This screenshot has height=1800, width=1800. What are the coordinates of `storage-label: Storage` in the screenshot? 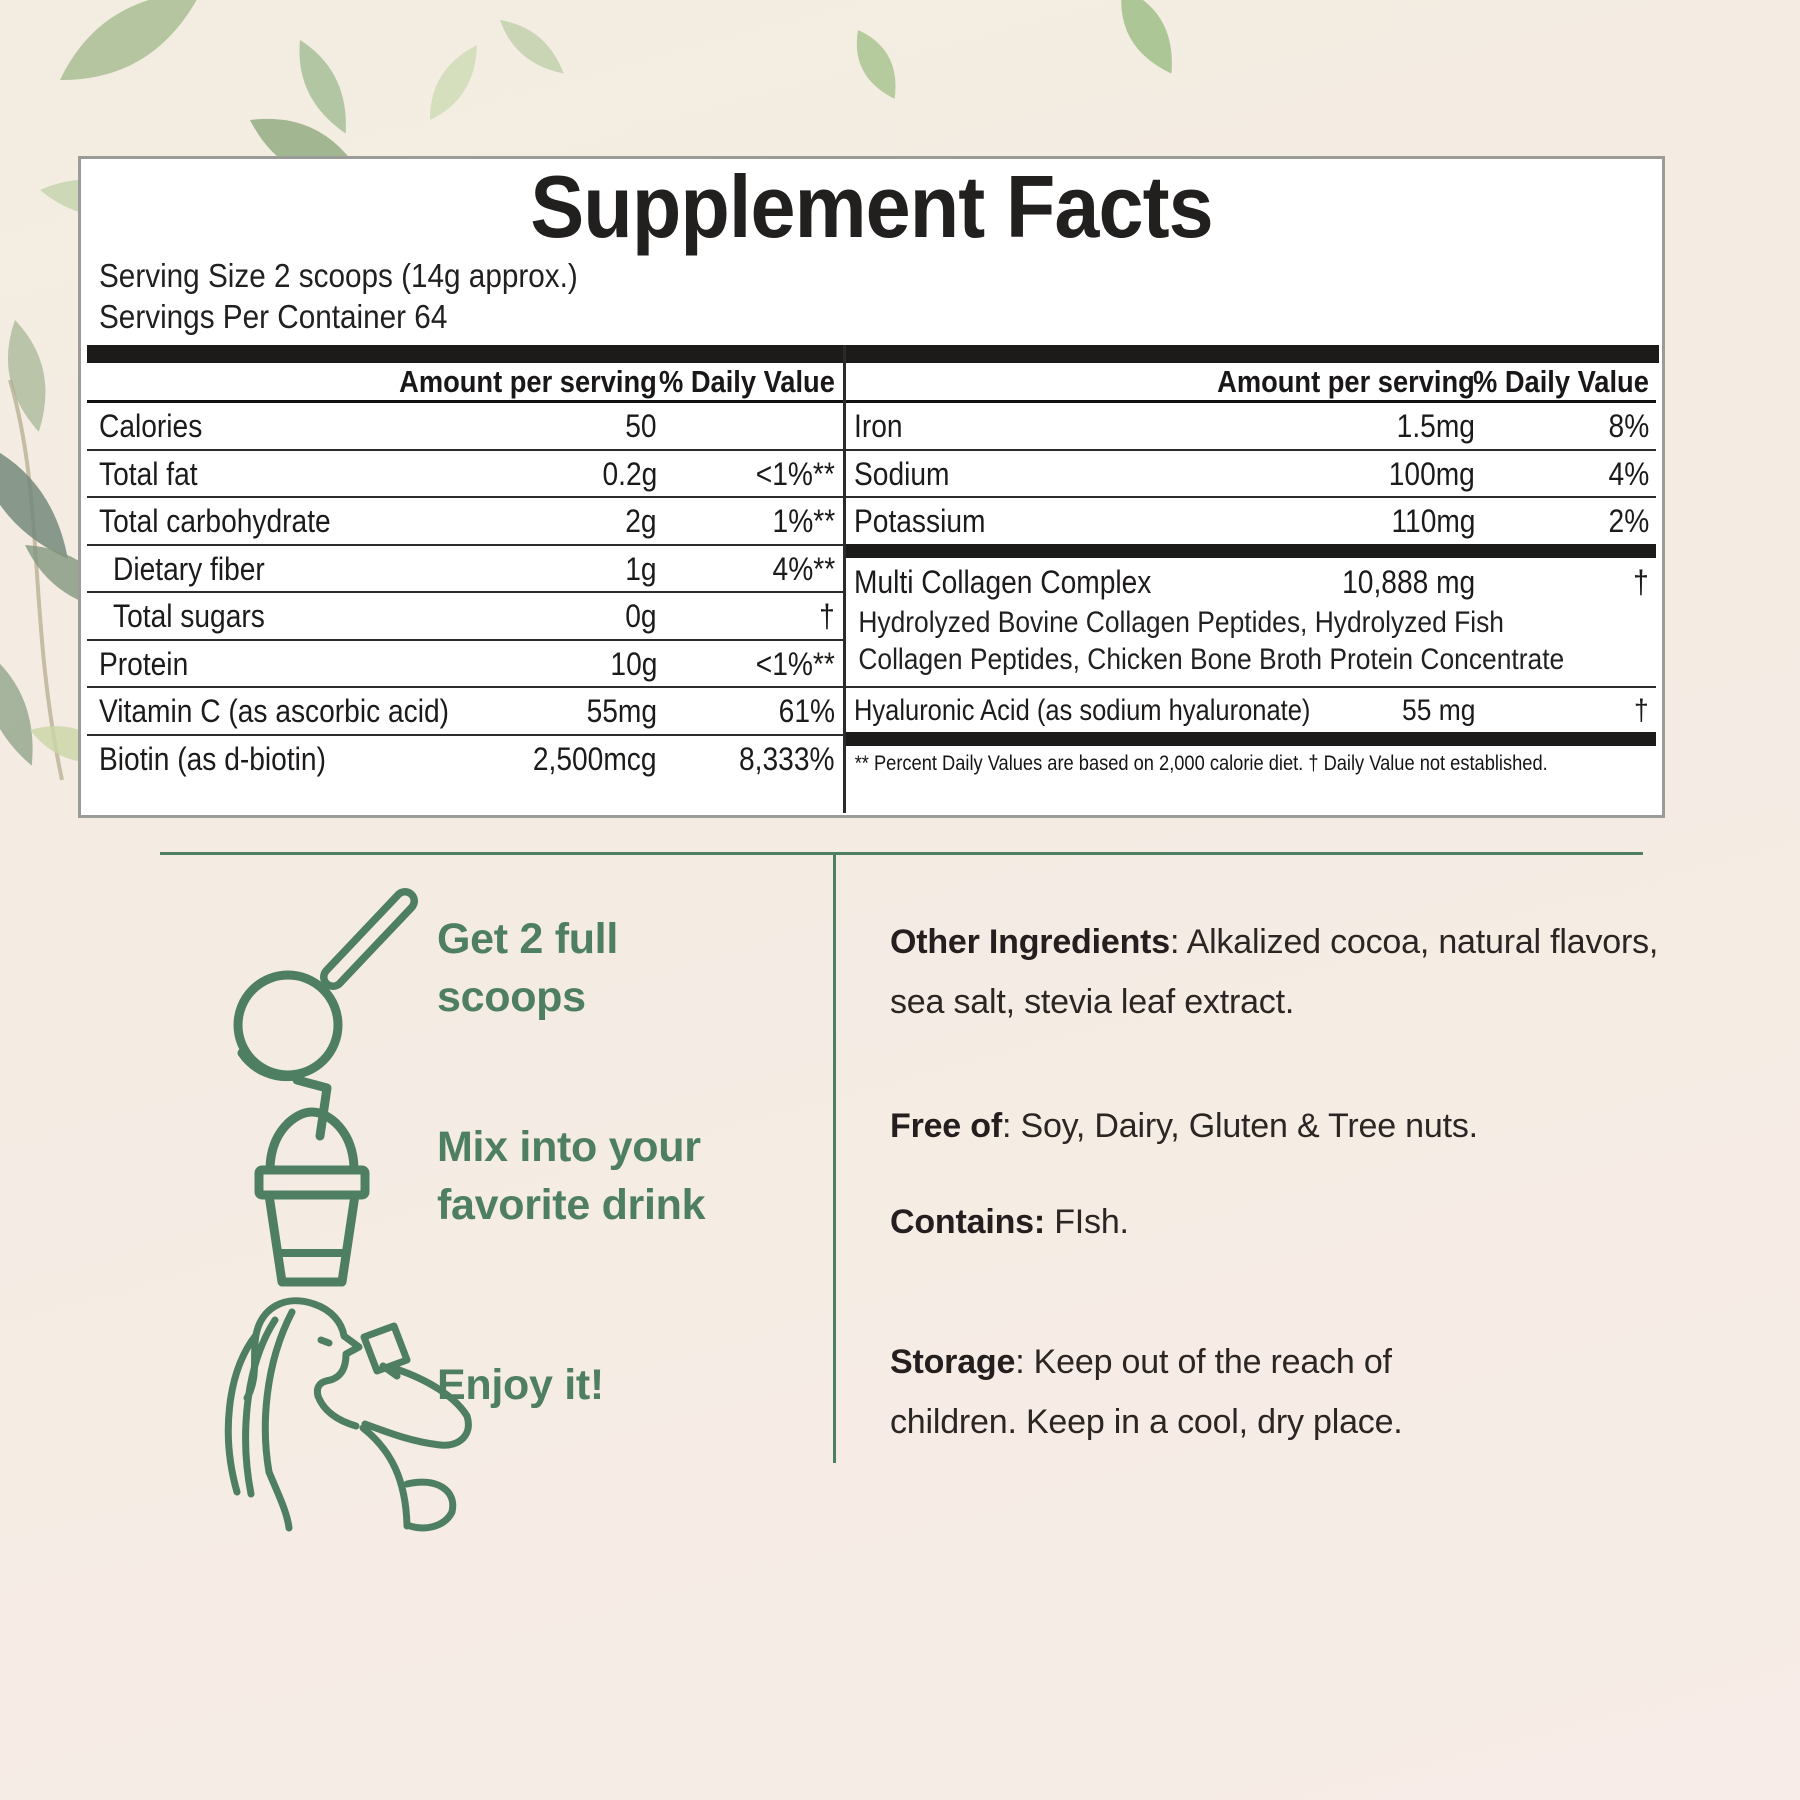 It's located at (953, 1362).